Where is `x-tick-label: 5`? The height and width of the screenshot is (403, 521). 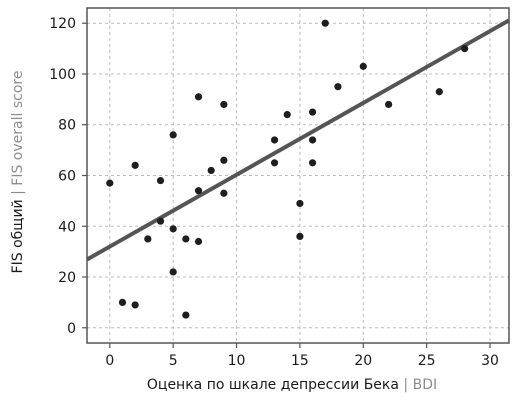 x-tick-label: 5 is located at coordinates (173, 361).